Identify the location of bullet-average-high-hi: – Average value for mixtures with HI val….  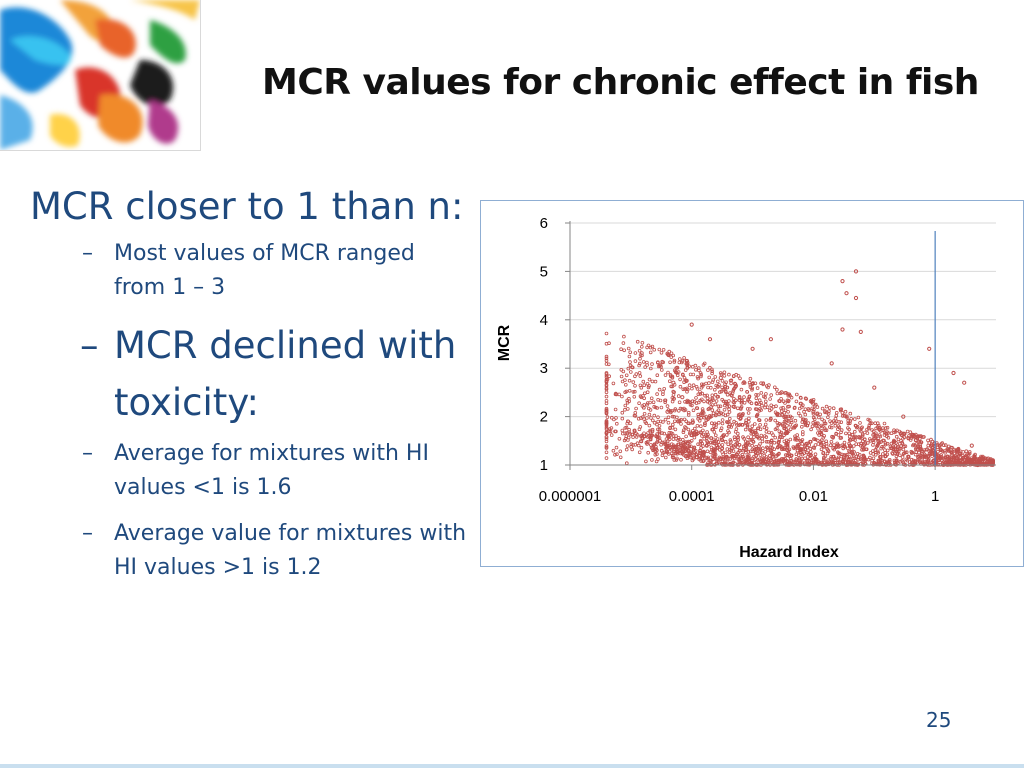
(265, 551).